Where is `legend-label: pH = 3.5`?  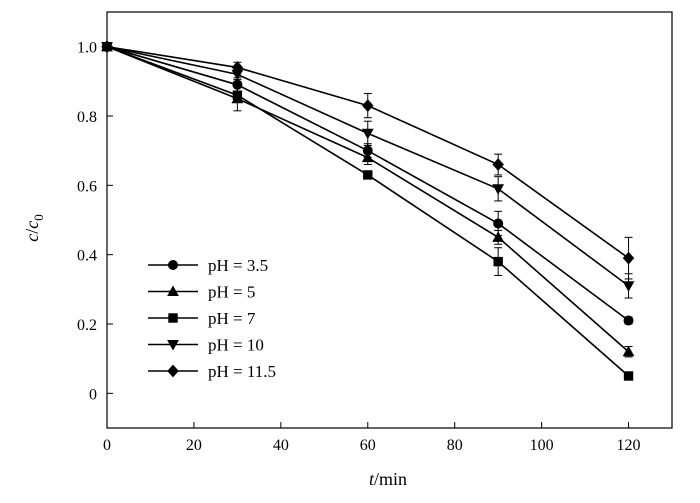
legend-label: pH = 3.5 is located at coordinates (238, 265).